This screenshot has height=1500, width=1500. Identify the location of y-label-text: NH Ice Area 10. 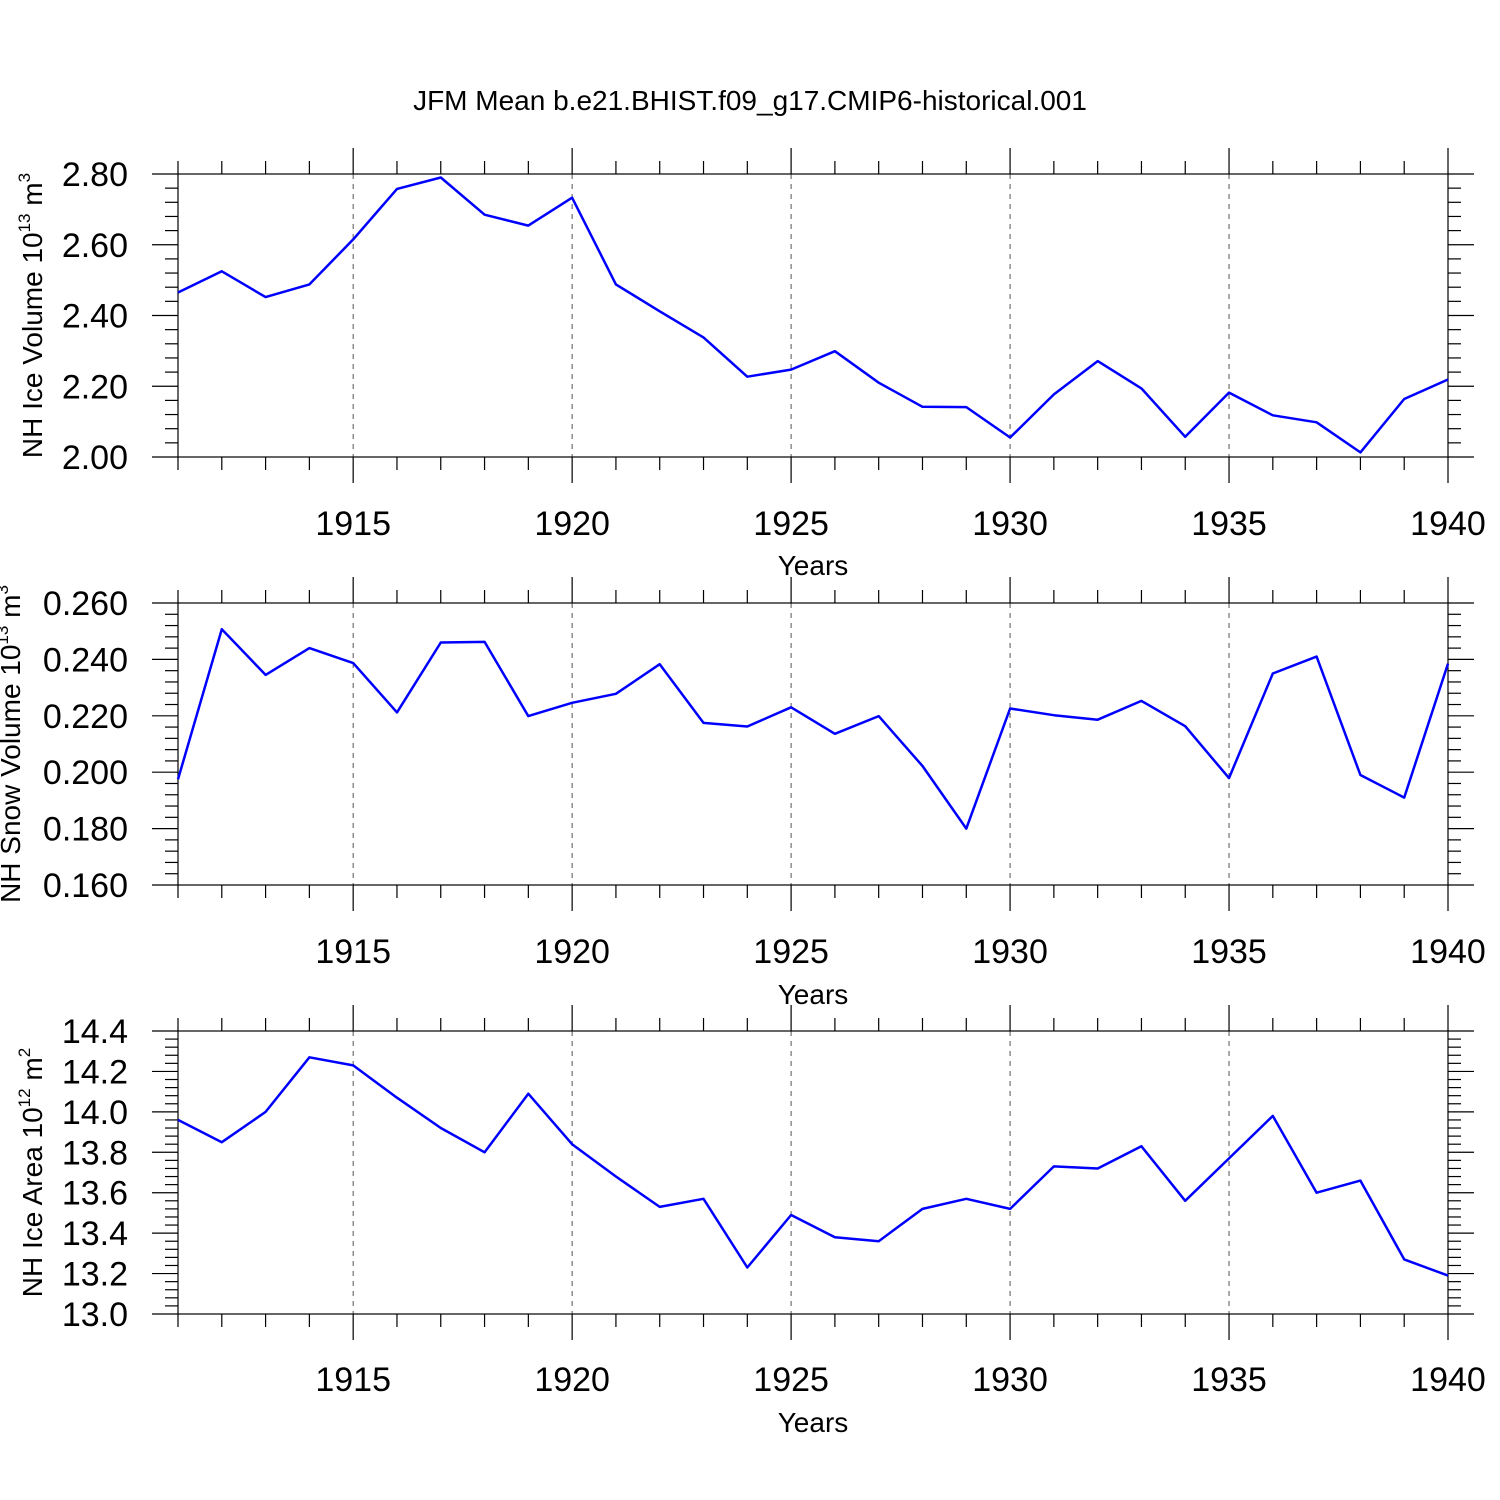
(32, 1202).